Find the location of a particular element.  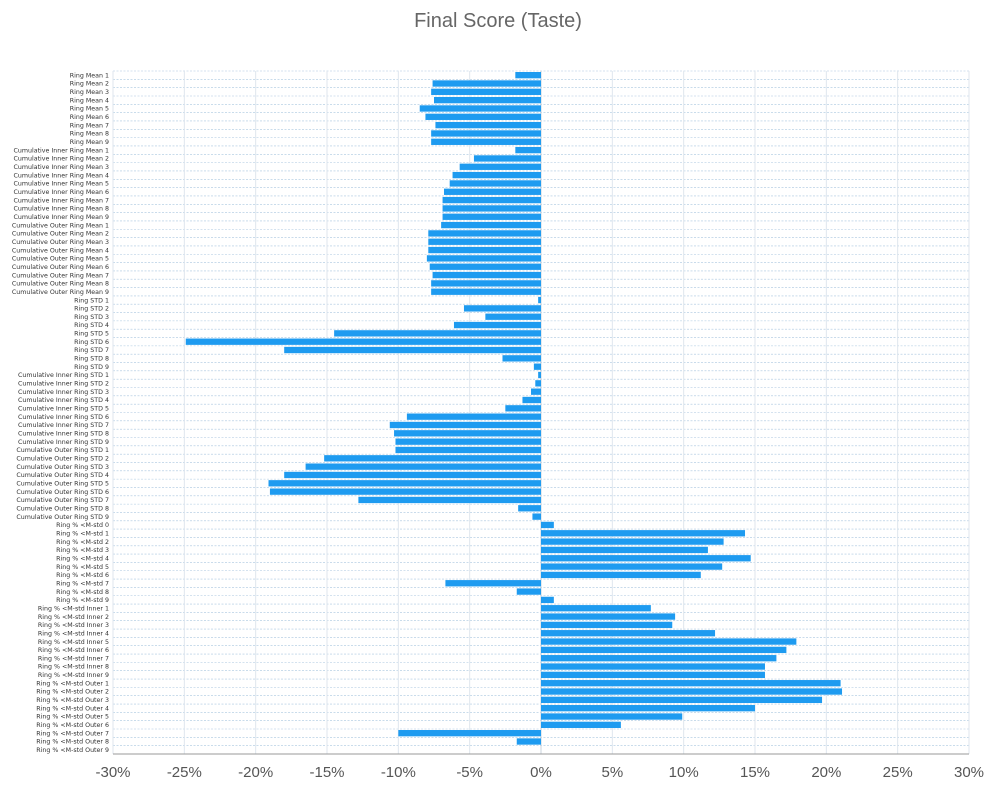

category-label: Ring % <M-std Outer 2 is located at coordinates (72, 692).